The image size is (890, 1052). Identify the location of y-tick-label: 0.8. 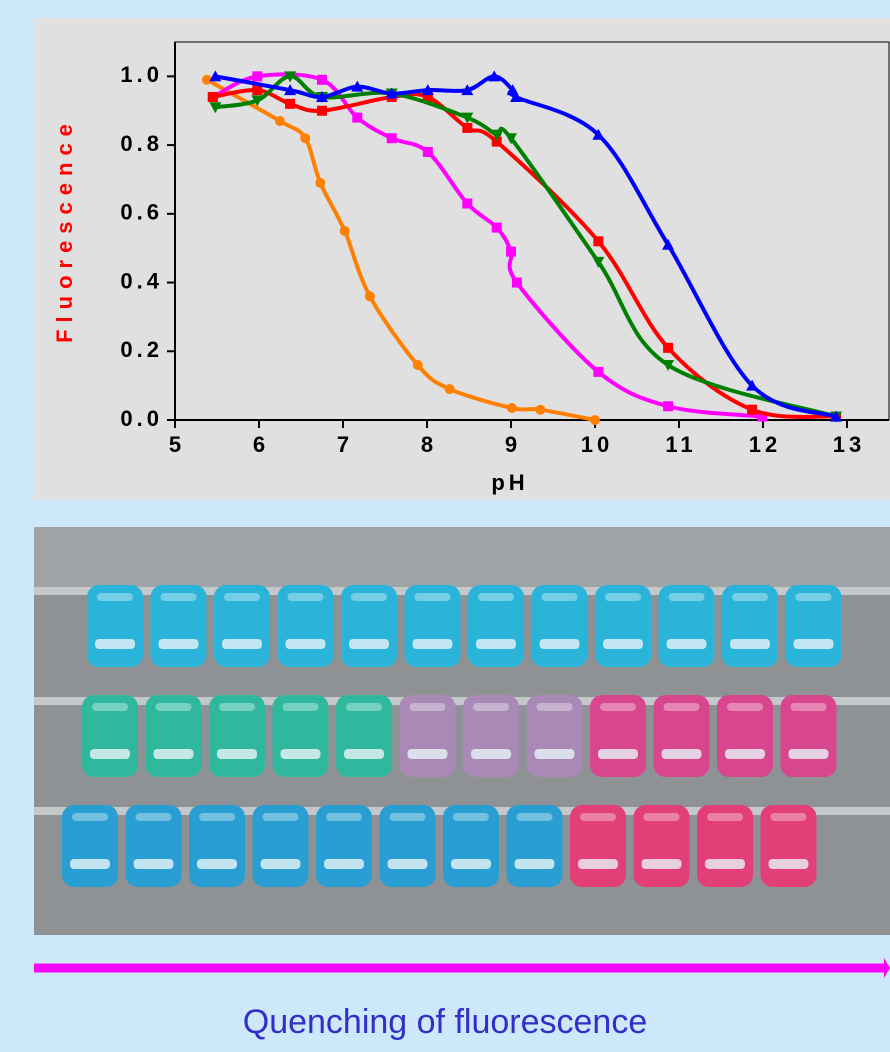
(141, 143).